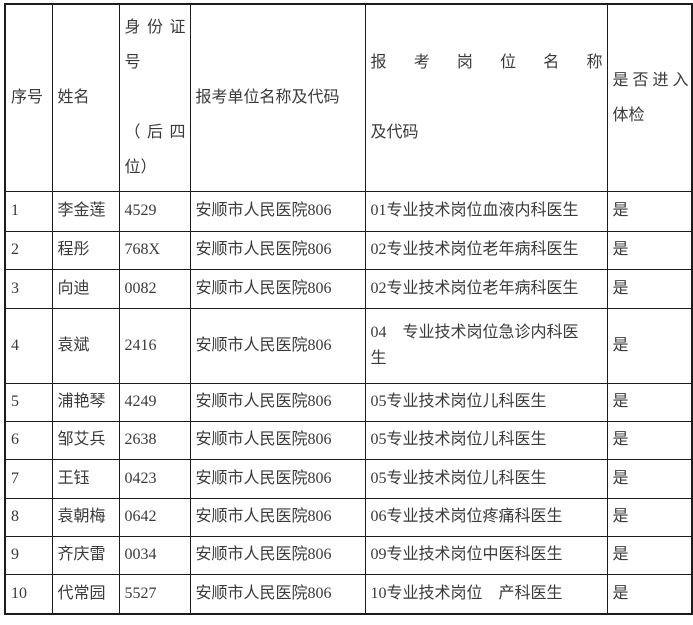 The width and height of the screenshot is (693, 625). Describe the element at coordinates (85, 478) in the screenshot. I see `cell-name: 王钰` at that location.